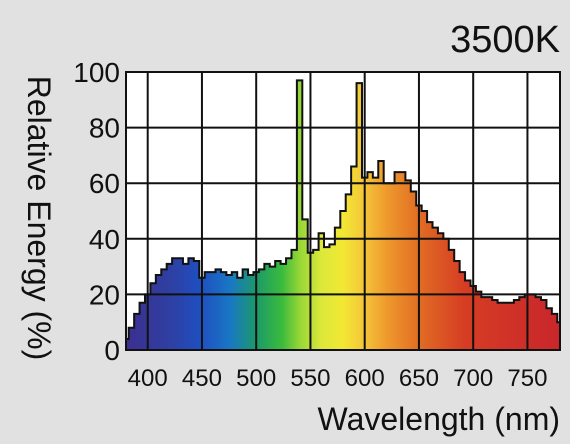 This screenshot has width=570, height=444. Describe the element at coordinates (365, 378) in the screenshot. I see `x-tick-label: 600` at that location.